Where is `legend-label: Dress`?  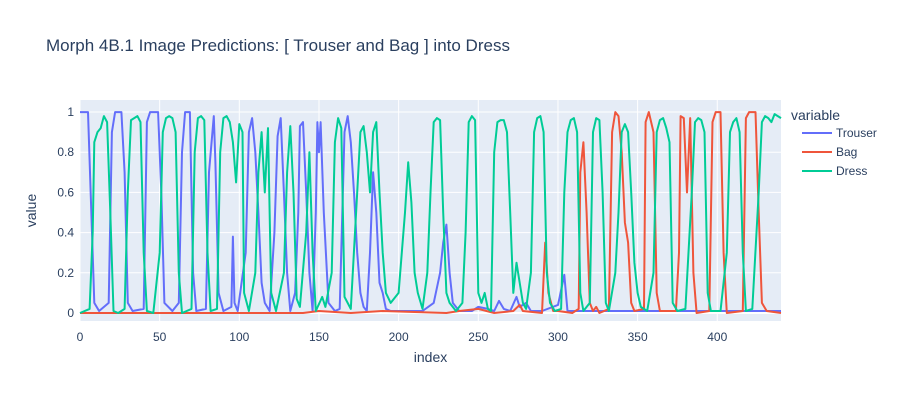
legend-label: Dress is located at coordinates (851, 171).